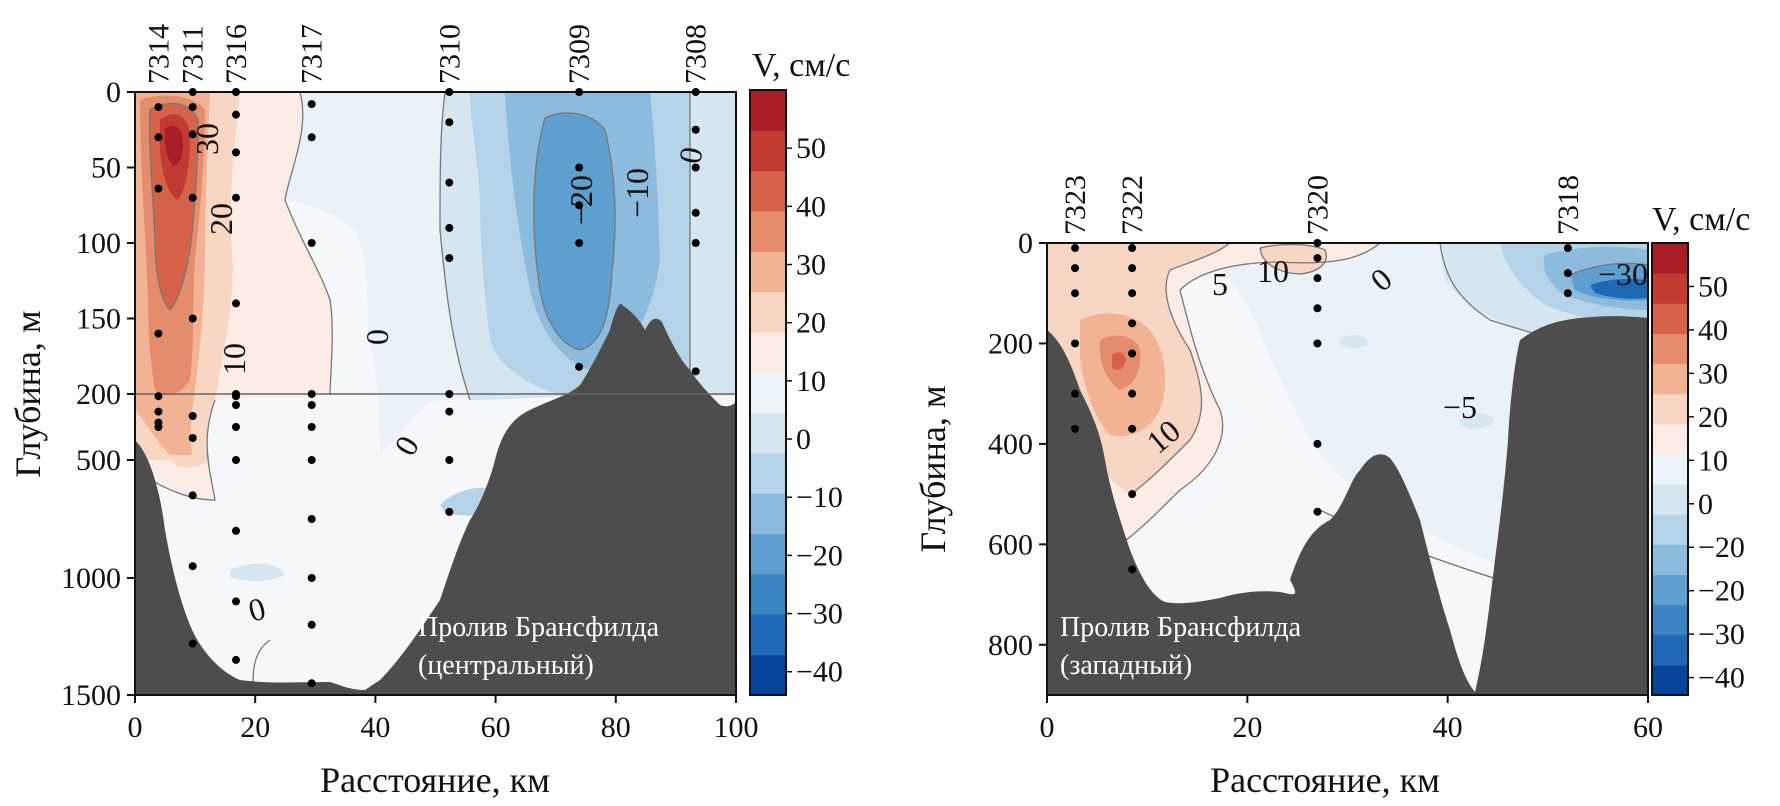  What do you see at coordinates (811, 148) in the screenshot?
I see `central-colorbar-tick-label: 50` at bounding box center [811, 148].